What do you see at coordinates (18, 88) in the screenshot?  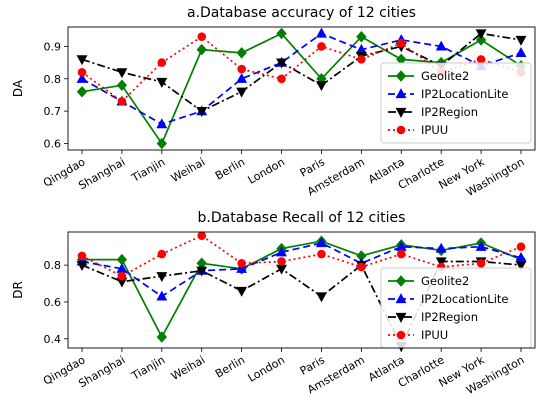 I see `chart-a-ylabel: DA` at bounding box center [18, 88].